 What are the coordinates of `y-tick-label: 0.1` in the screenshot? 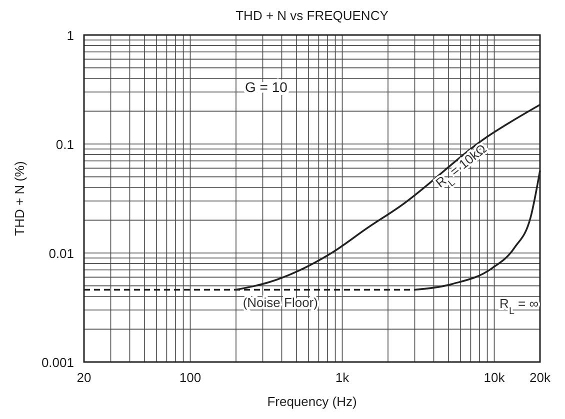 It's located at (65, 144).